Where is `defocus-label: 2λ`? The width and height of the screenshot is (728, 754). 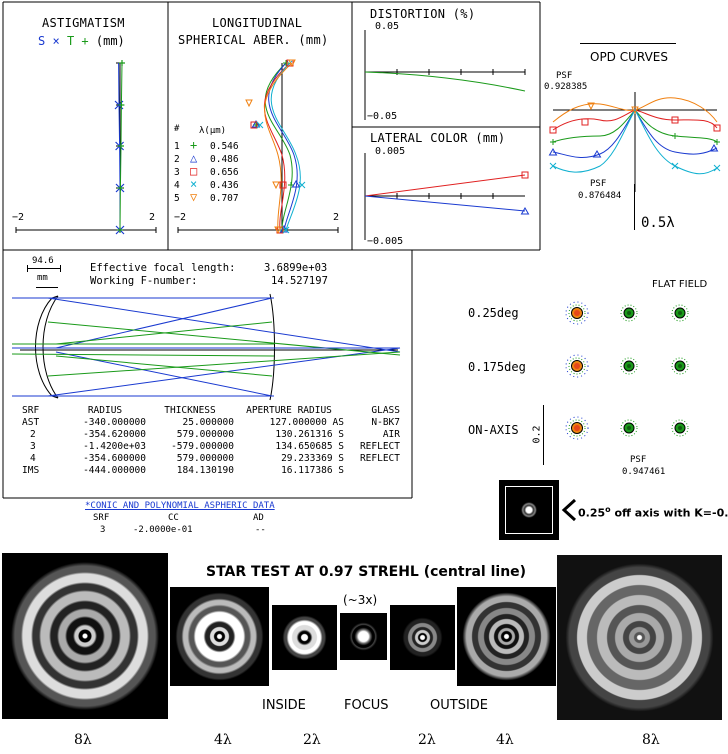 defocus-label: 2λ is located at coordinates (312, 740).